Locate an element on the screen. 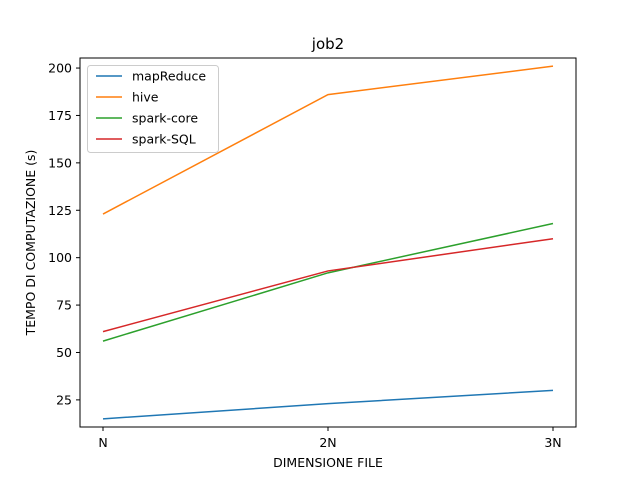  chart-title: job2 is located at coordinates (327, 44).